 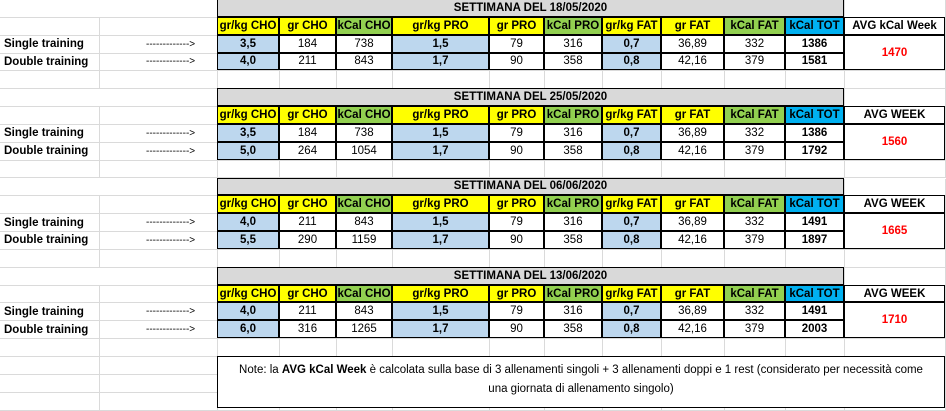 What do you see at coordinates (894, 320) in the screenshot?
I see `avg-value: 1710` at bounding box center [894, 320].